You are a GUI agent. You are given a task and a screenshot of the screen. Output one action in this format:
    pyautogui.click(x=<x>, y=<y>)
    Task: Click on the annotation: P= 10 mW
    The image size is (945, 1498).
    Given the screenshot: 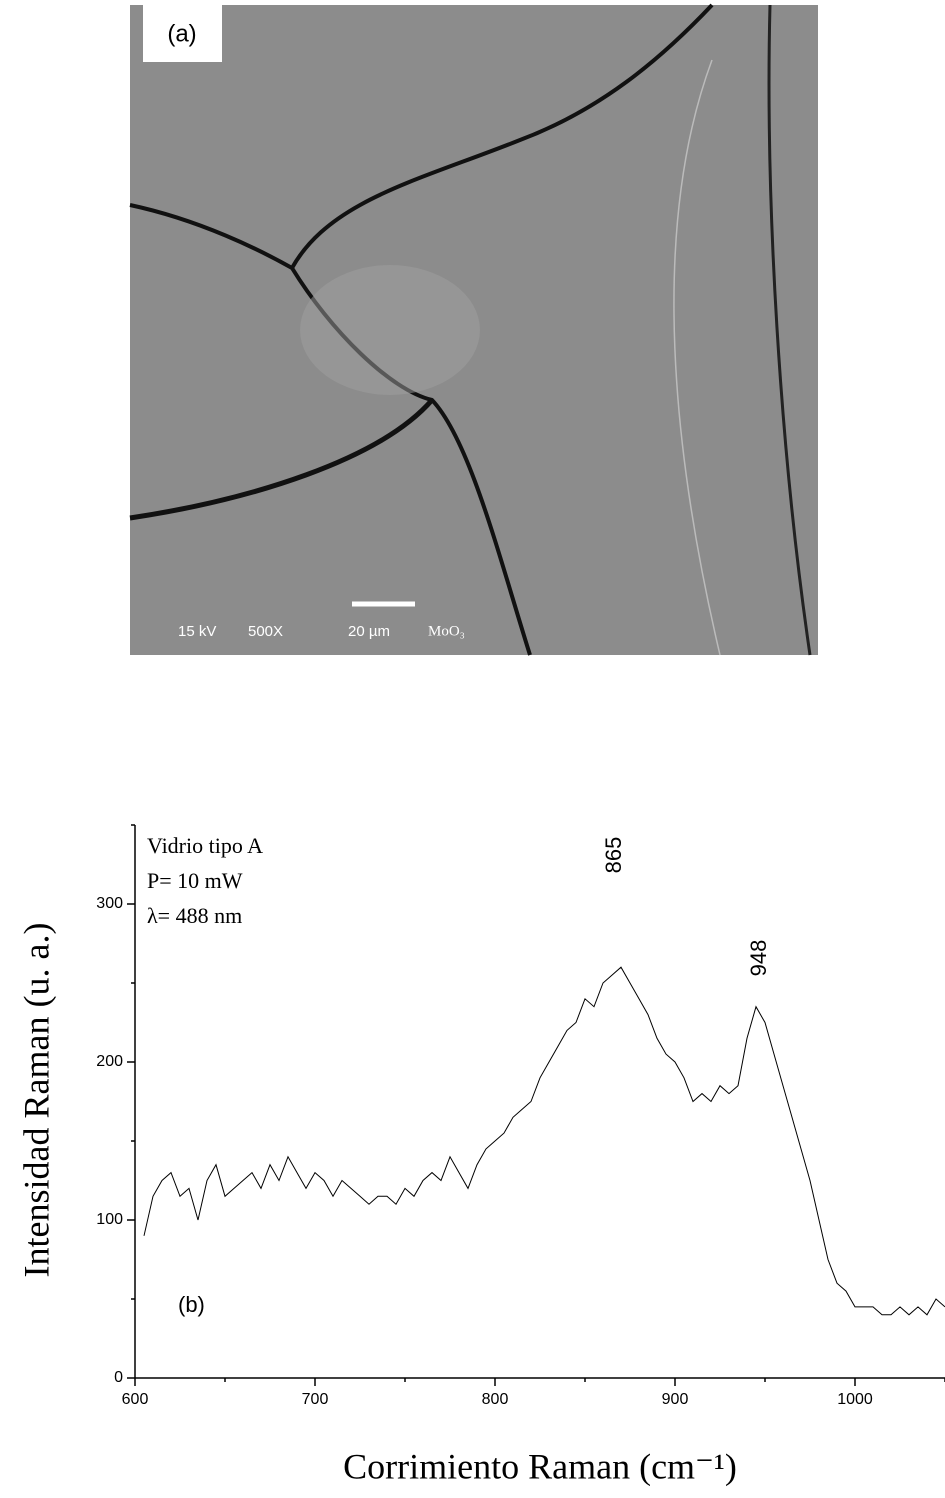 What is the action you would take?
    pyautogui.click(x=195, y=880)
    